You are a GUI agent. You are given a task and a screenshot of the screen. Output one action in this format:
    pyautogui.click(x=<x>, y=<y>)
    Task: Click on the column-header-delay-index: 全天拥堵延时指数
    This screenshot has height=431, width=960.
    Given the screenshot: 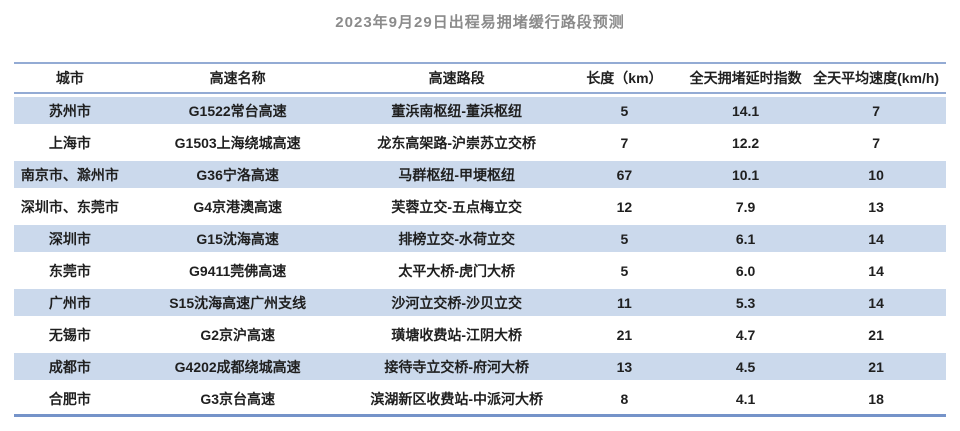 What is the action you would take?
    pyautogui.click(x=746, y=78)
    